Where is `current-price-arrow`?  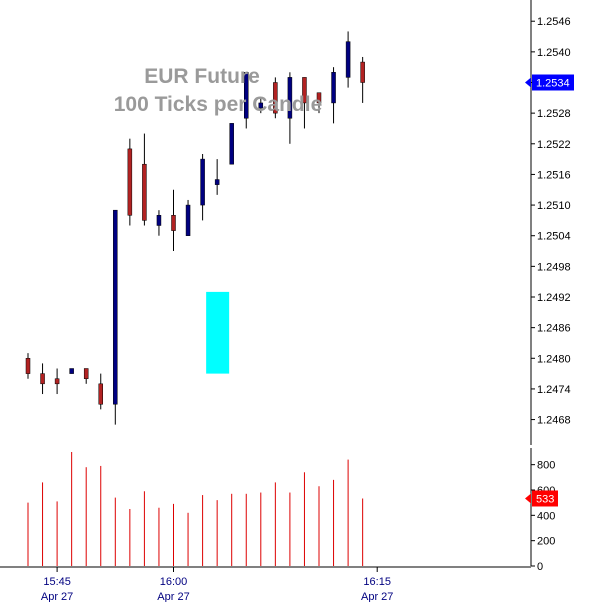
current-price-arrow is located at coordinates (528, 82).